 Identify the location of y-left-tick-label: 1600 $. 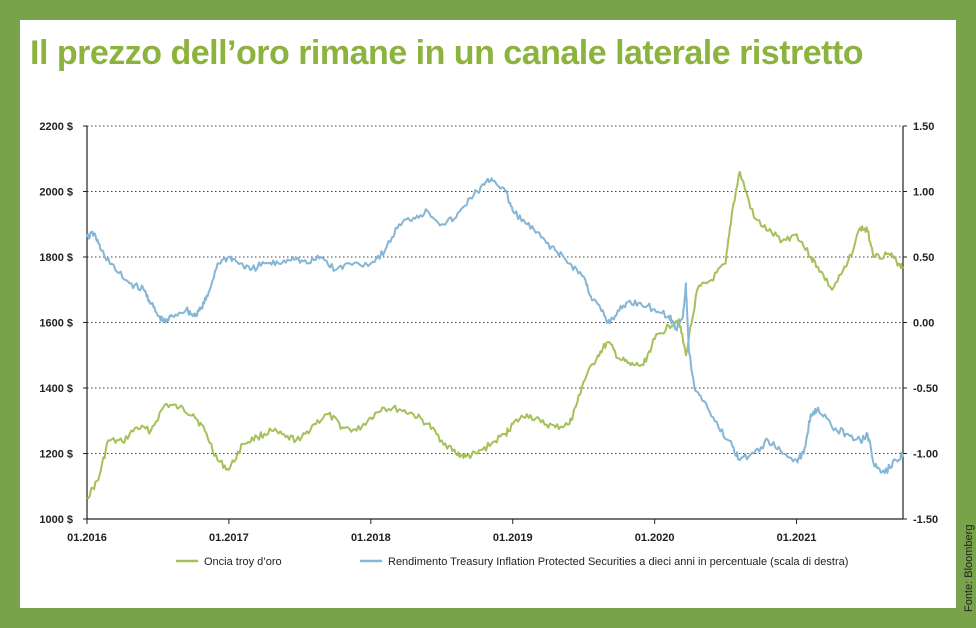
(56, 324).